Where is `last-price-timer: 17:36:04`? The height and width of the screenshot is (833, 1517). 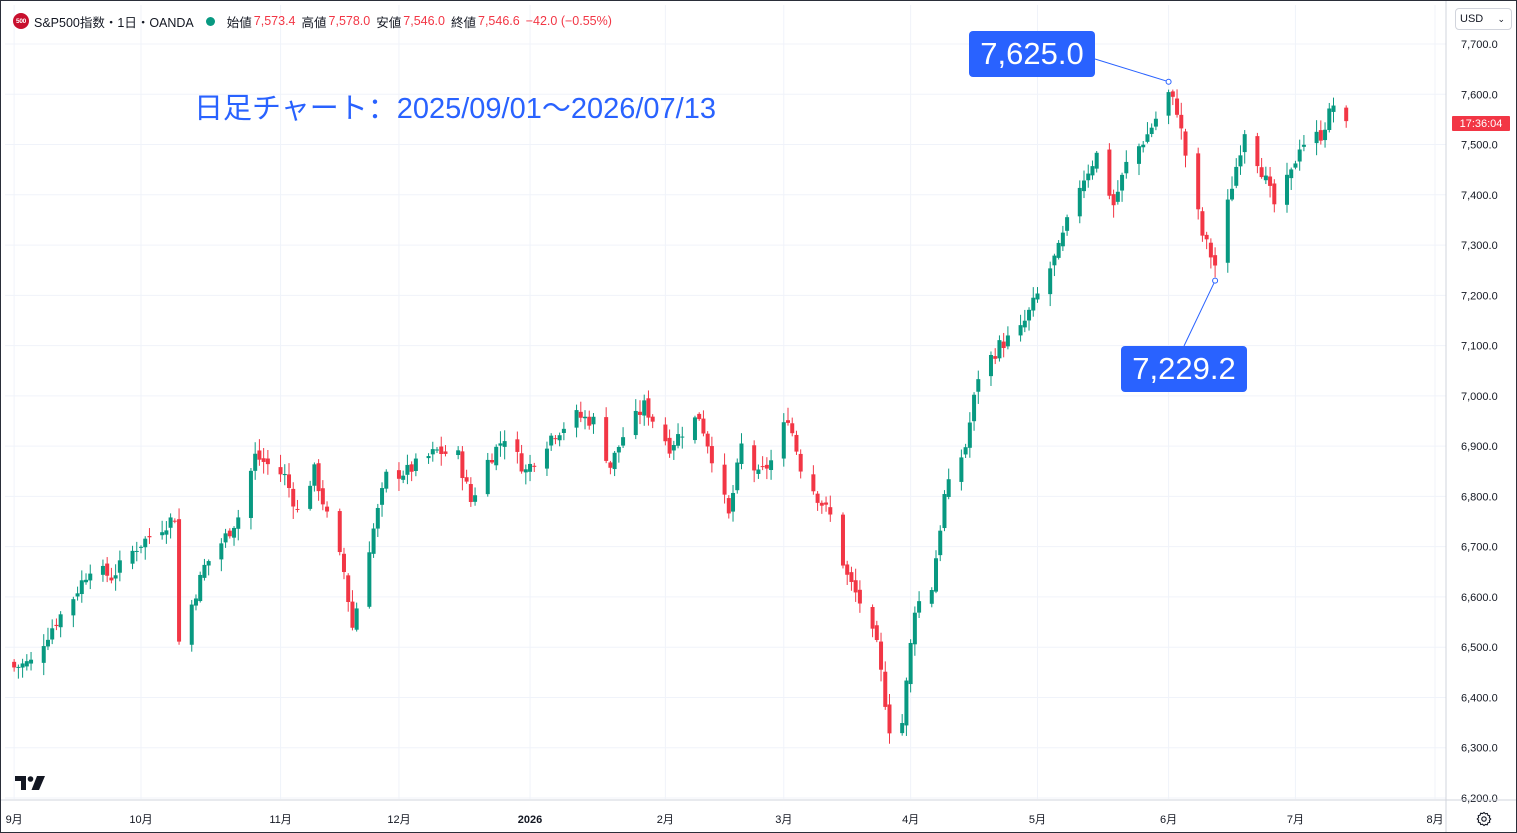
last-price-timer: 17:36:04 is located at coordinates (1481, 123).